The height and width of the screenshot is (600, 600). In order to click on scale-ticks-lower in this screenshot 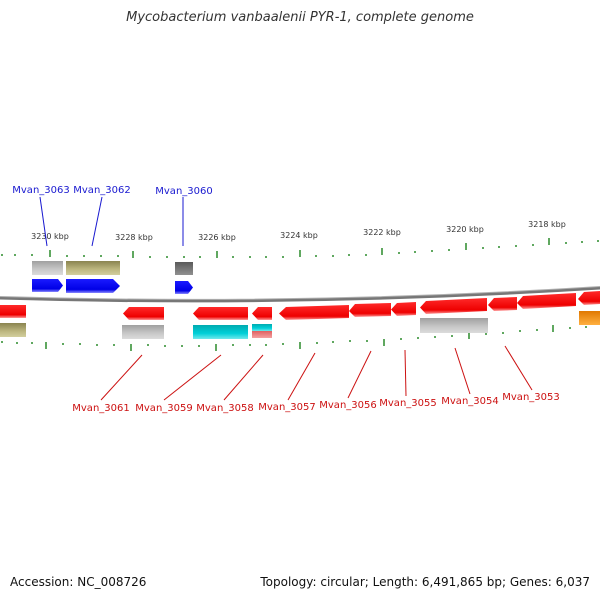, I will do `click(294, 338)`.